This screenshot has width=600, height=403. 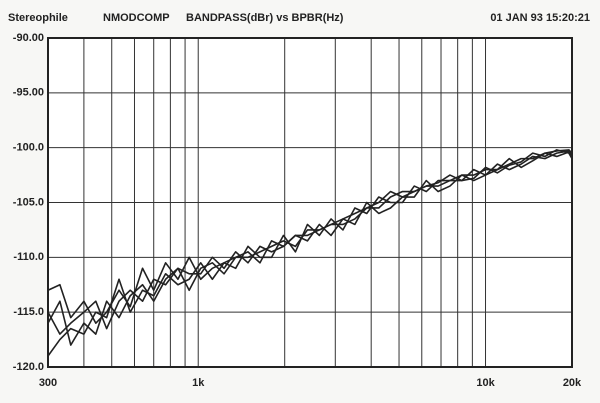 I want to click on y-tick-label: -120.0, so click(x=28, y=367).